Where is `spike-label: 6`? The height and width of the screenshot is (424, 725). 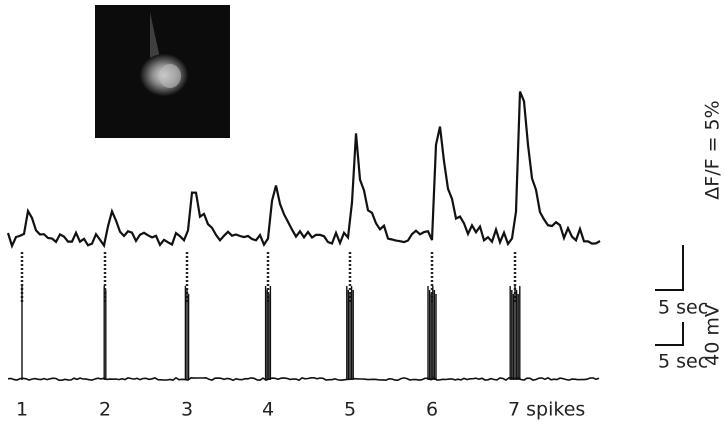
spike-label: 6 is located at coordinates (432, 410).